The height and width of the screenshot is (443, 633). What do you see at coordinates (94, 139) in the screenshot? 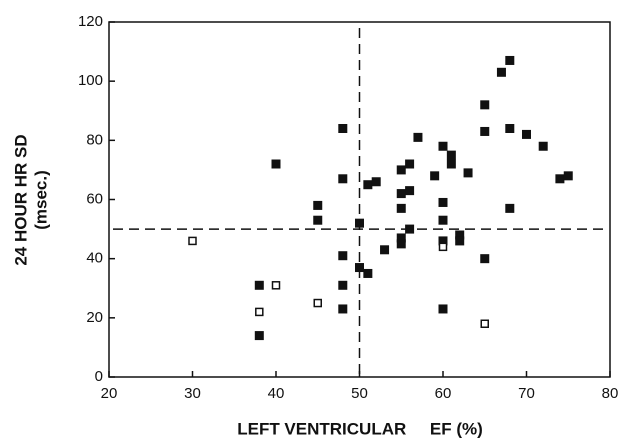
I see `y-tick-label: 80` at bounding box center [94, 139].